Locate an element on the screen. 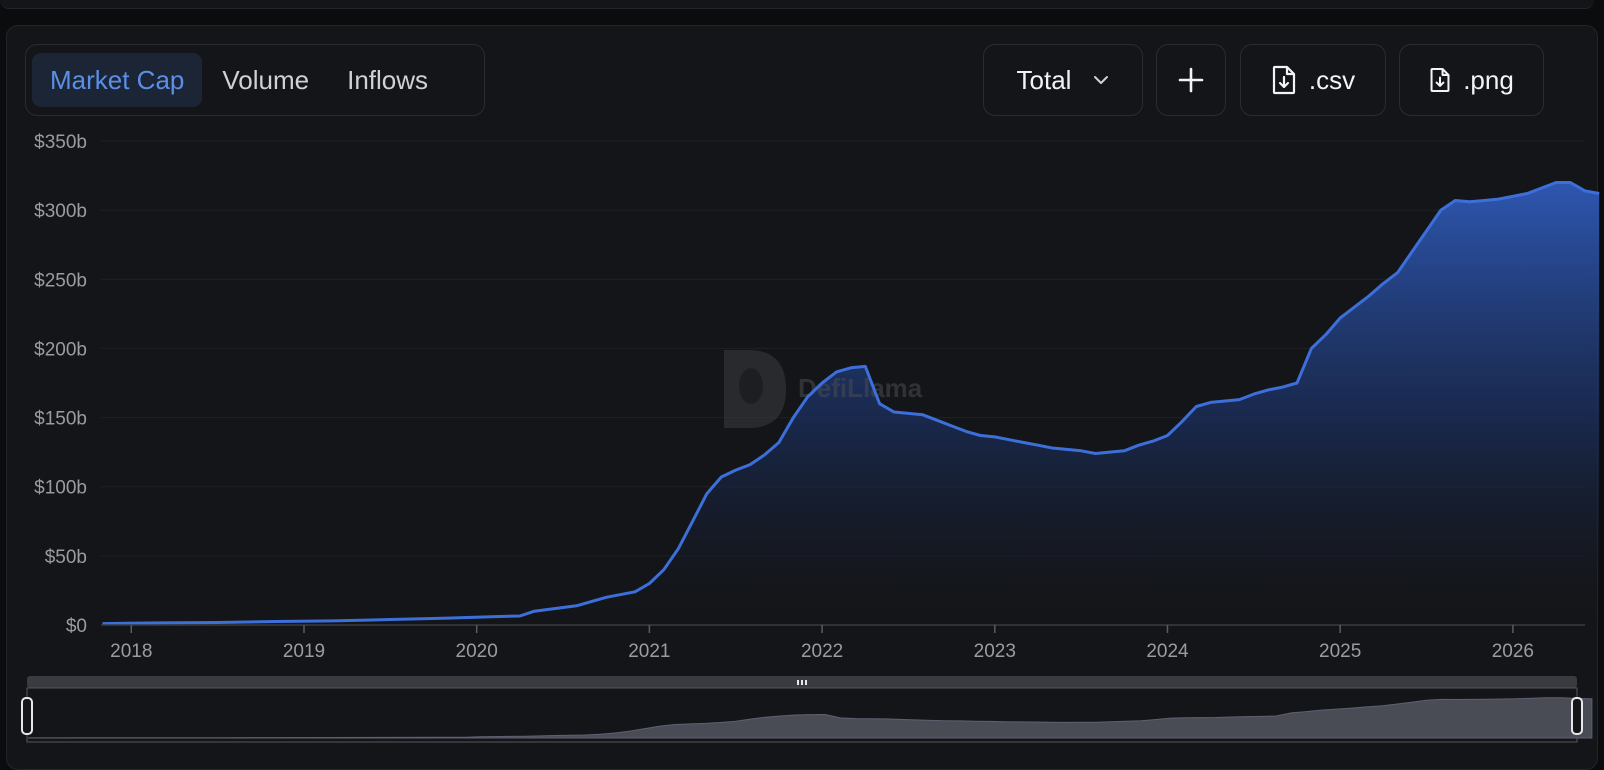 This screenshot has height=770, width=1604. add-button is located at coordinates (1191, 80).